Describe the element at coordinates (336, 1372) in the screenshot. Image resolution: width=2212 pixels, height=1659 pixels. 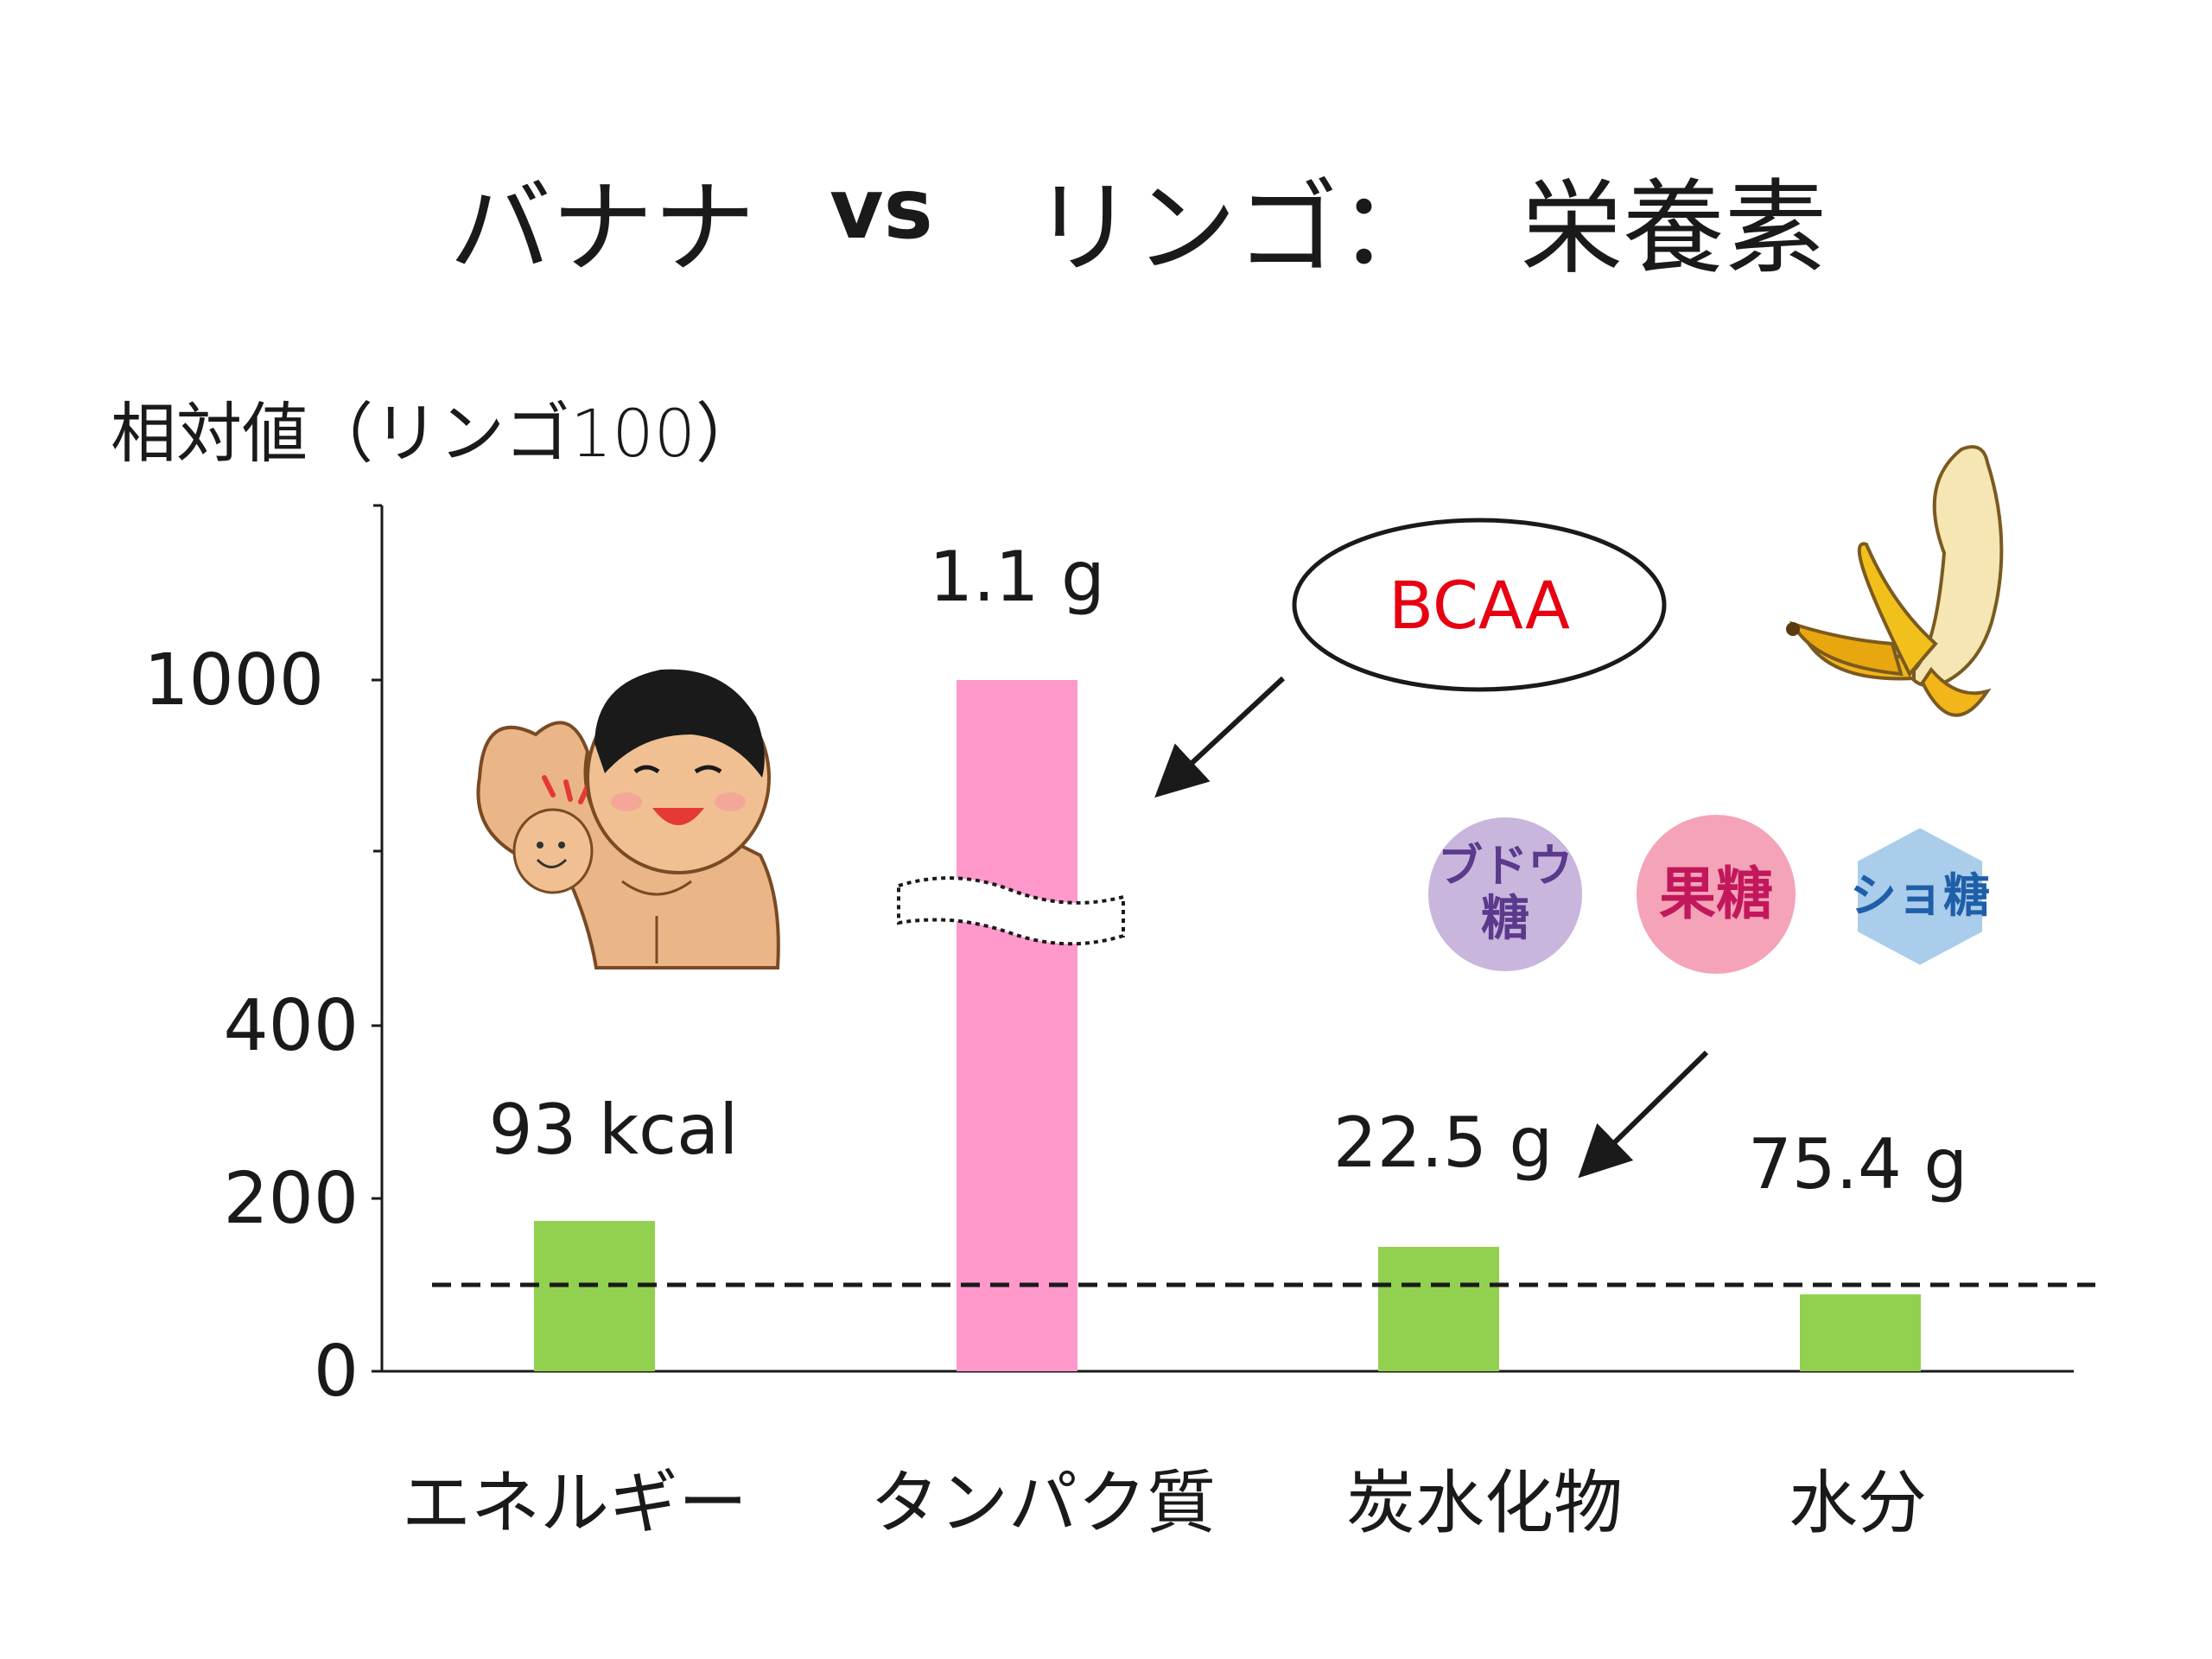
I see `y-tick-label: 0` at that location.